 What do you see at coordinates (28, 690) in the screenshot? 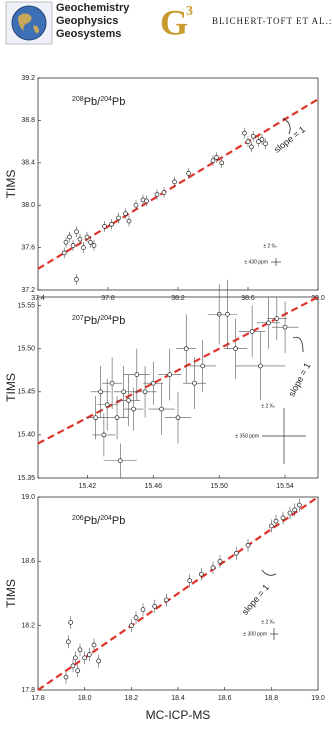
I see `y-tick-label: 17.8` at bounding box center [28, 690].